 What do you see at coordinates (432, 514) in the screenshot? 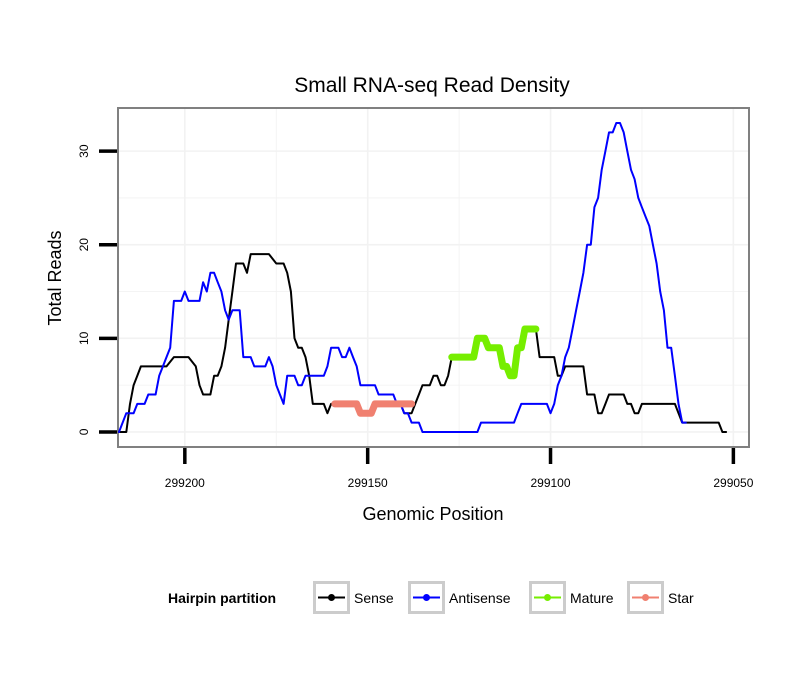
I see `x-axis-title: Genomic Position` at bounding box center [432, 514].